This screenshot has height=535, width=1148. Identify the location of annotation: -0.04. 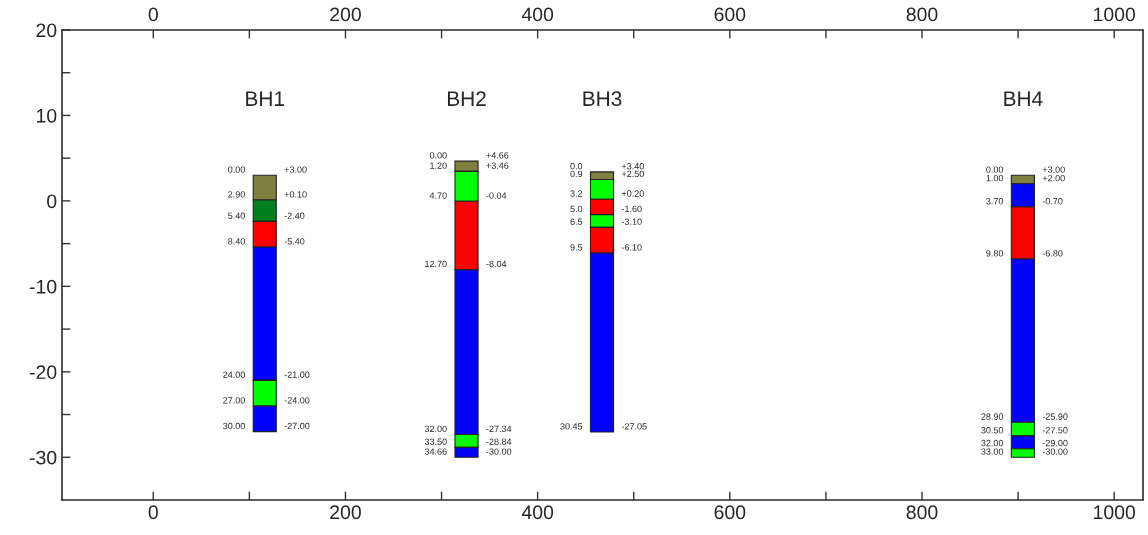
(496, 195).